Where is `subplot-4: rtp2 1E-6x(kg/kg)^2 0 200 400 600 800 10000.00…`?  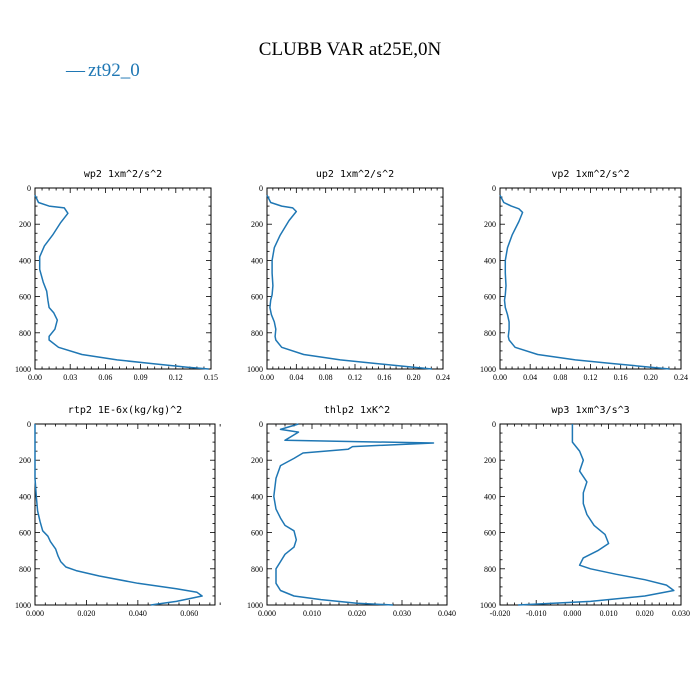
subplot-4: rtp2 1E-6x(kg/kg)^2 0 200 400 600 800 10000.00… is located at coordinates (118, 511).